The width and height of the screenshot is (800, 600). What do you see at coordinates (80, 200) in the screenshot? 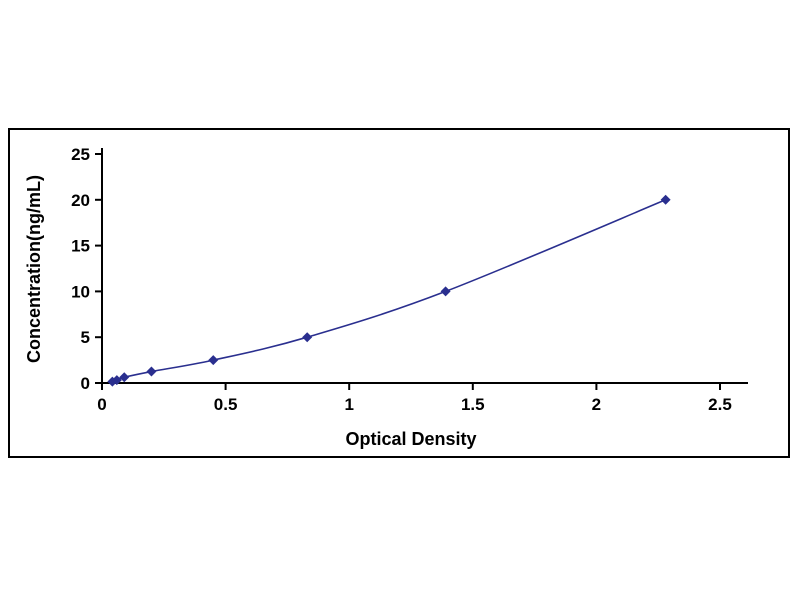
I see `y-tick-label: 20` at bounding box center [80, 200].